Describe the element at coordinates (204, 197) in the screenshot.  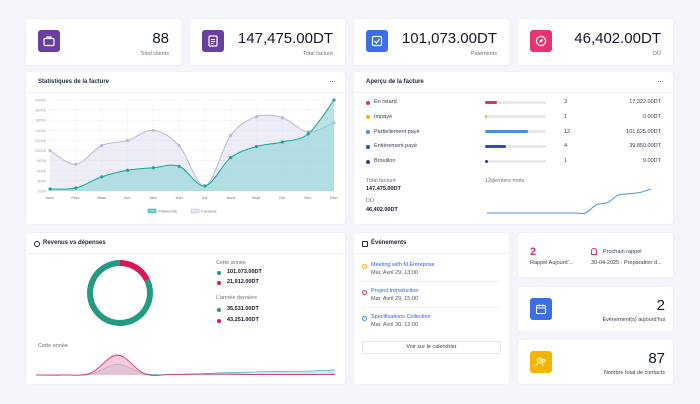
I see `x-tick-label: Juil.` at that location.